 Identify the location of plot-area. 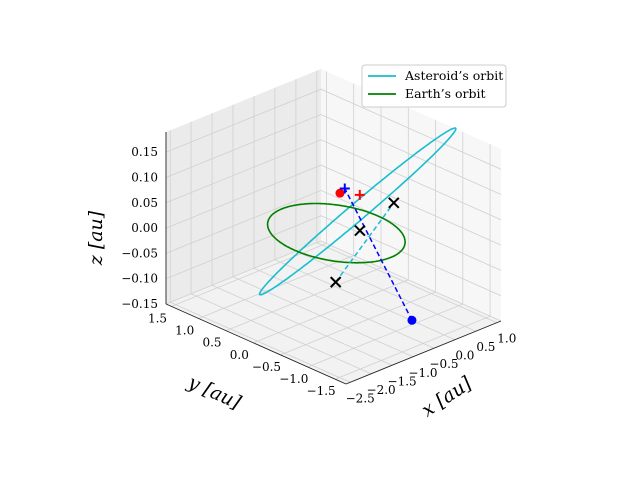
(357, 226).